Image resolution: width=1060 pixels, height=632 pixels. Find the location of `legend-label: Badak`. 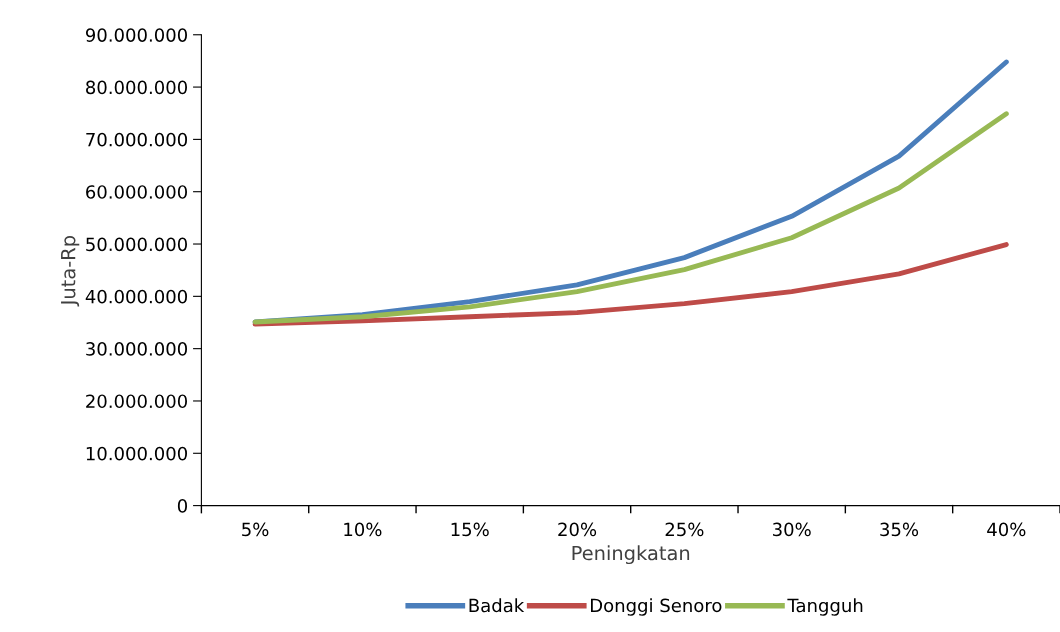

legend-label: Badak is located at coordinates (497, 605).